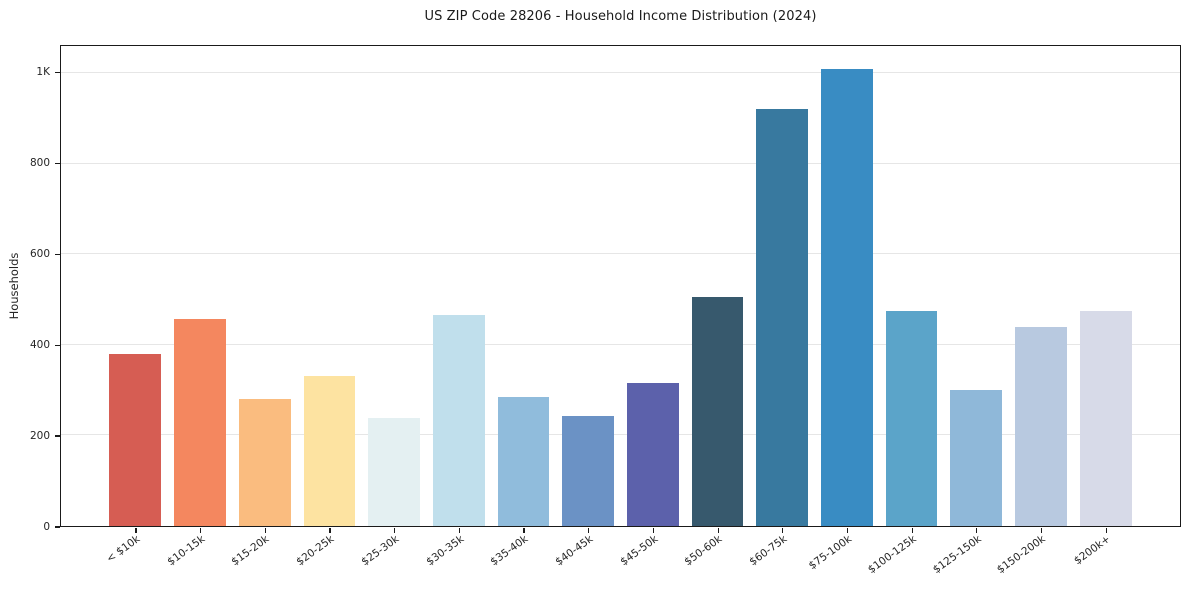  I want to click on y-tick-label: 1K, so click(43, 72).